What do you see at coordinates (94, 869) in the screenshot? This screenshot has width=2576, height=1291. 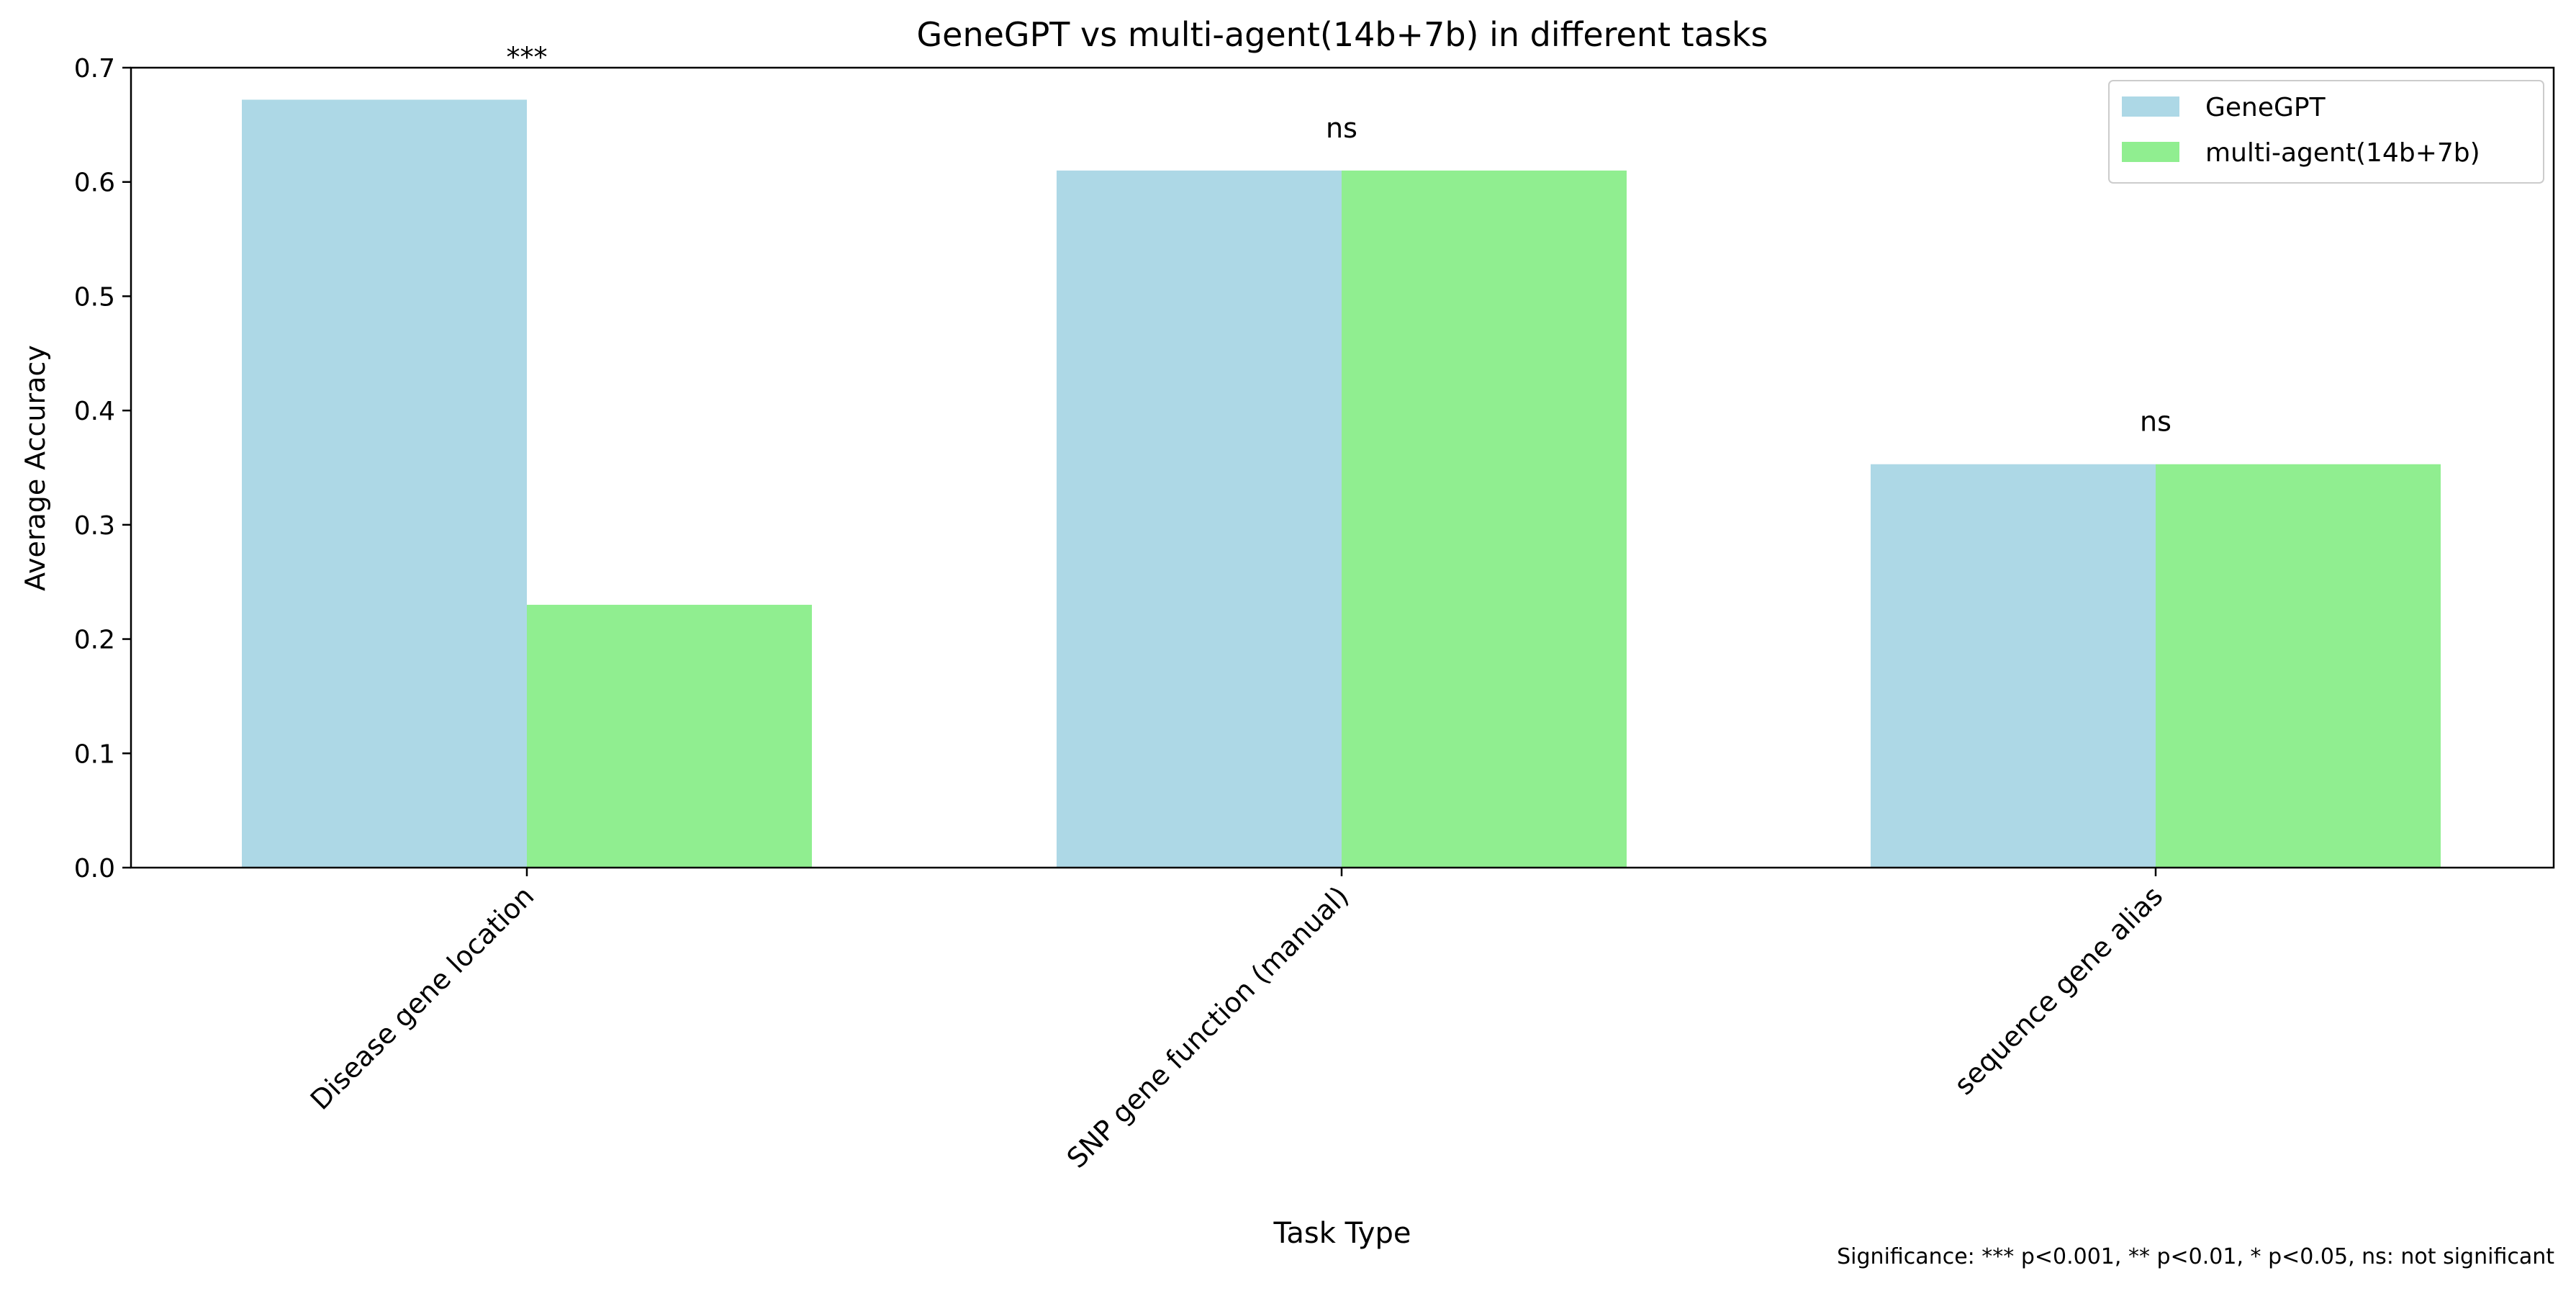 I see `y-tick-label: 0.0` at bounding box center [94, 869].